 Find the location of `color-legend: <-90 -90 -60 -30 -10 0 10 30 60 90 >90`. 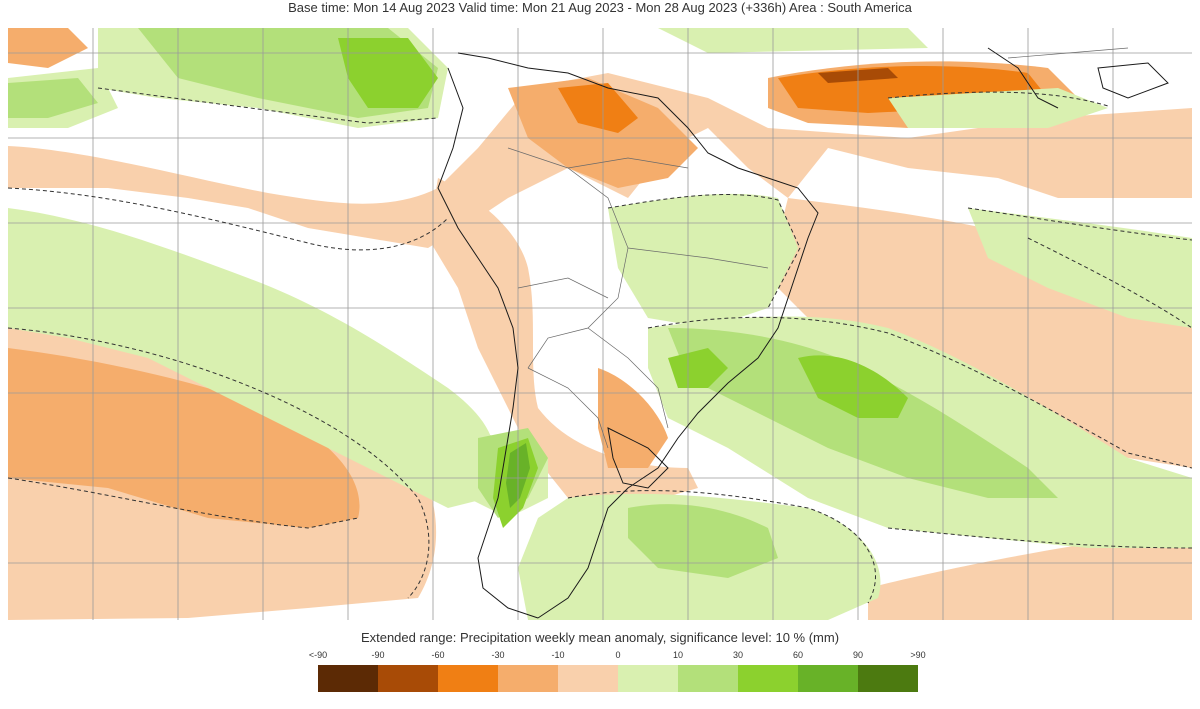

color-legend: <-90 -90 -60 -30 -10 0 10 30 60 90 >90 is located at coordinates (617, 675).